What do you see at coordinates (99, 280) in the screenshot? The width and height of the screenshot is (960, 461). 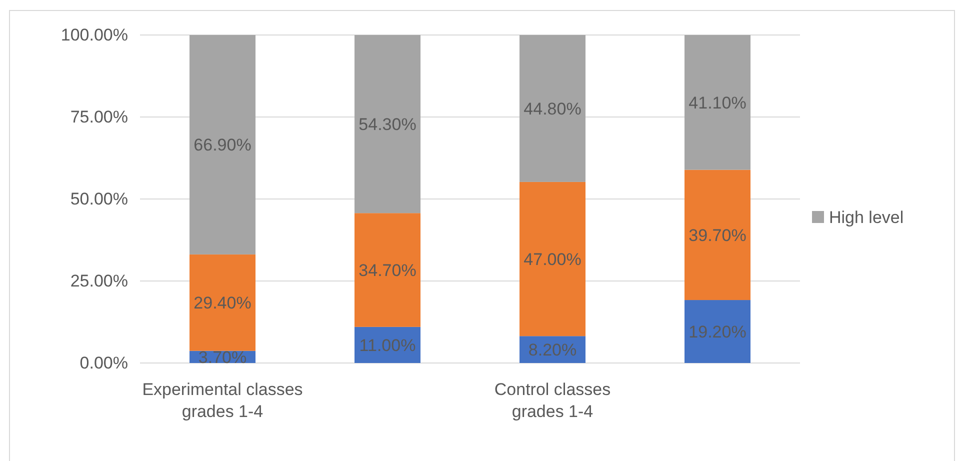 I see `y-tick-label: 25.00%` at bounding box center [99, 280].